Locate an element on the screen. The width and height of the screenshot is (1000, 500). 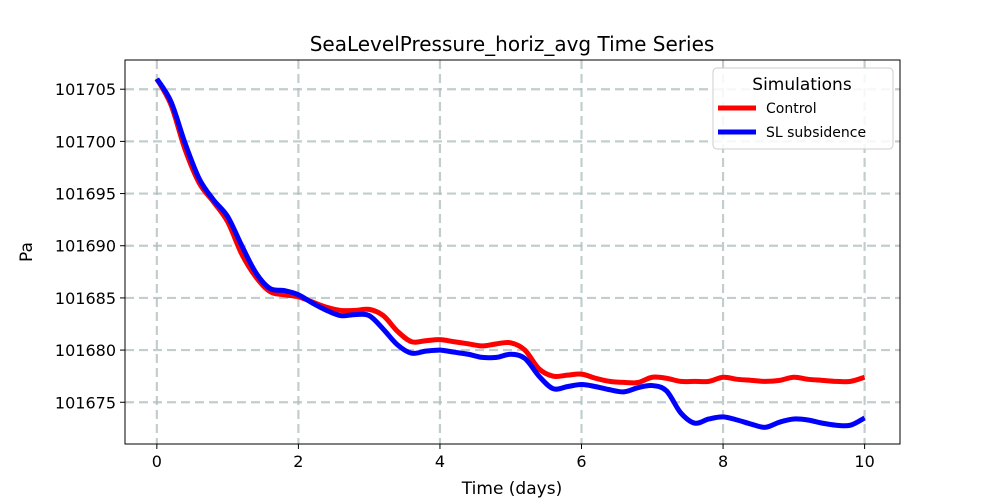
x-tick-label: 6 is located at coordinates (581, 461).